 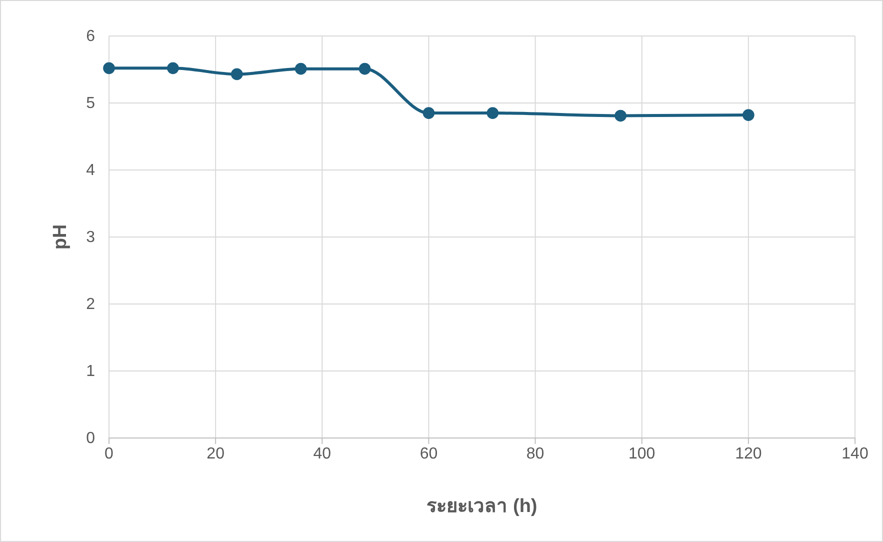 What do you see at coordinates (642, 453) in the screenshot?
I see `x-tick-label: 100` at bounding box center [642, 453].